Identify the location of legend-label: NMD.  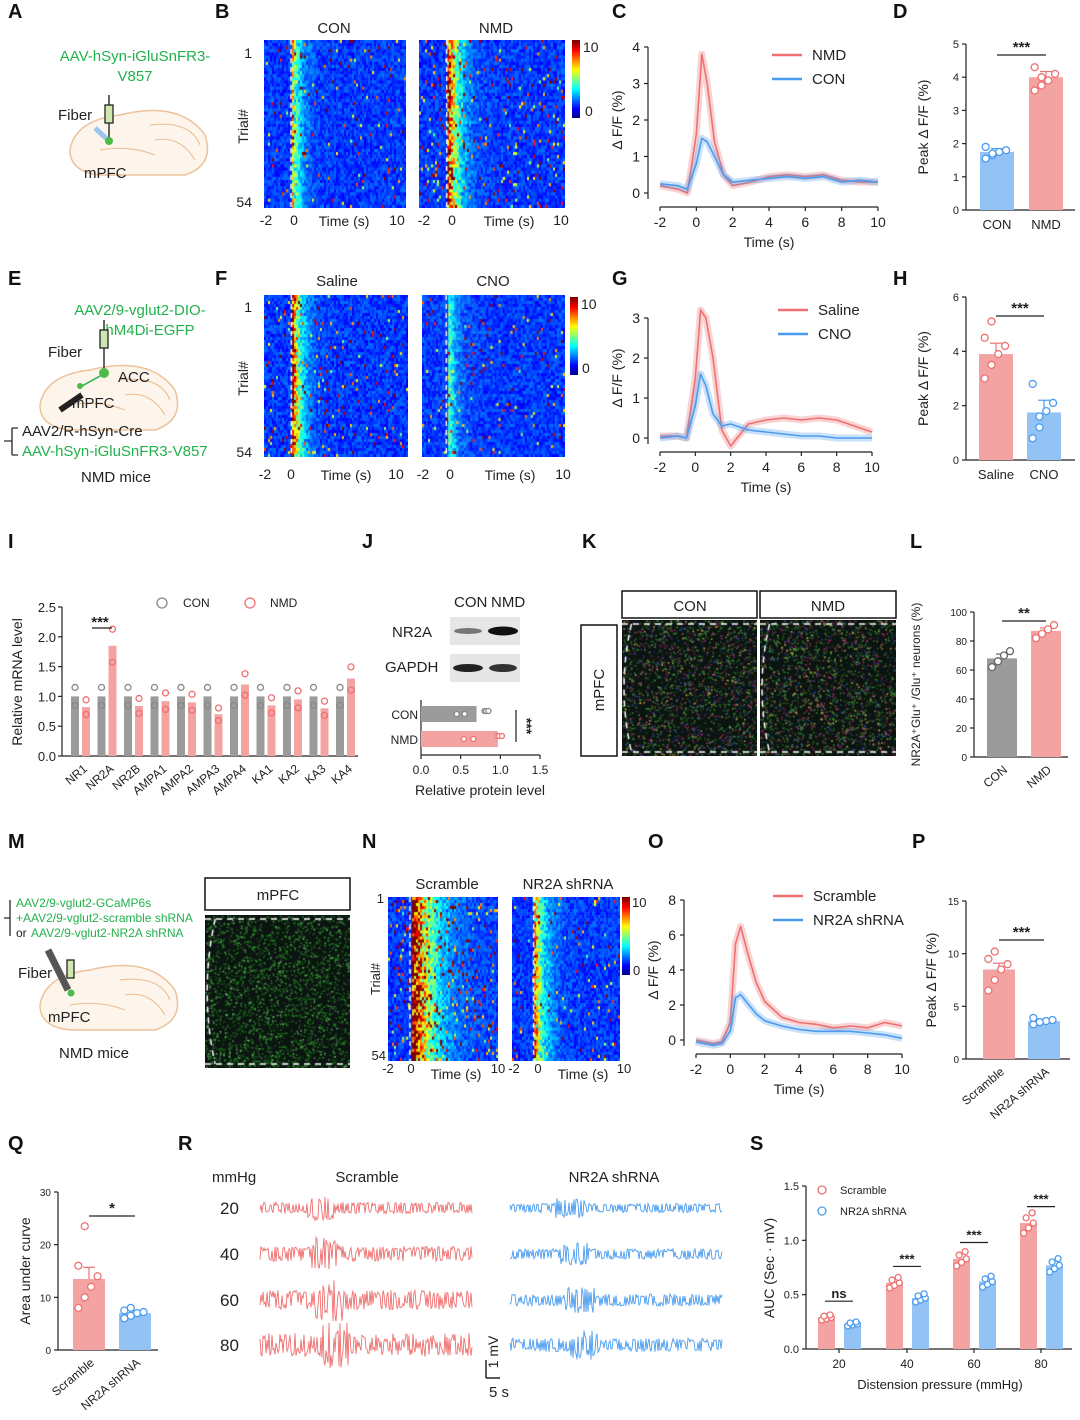
(829, 55).